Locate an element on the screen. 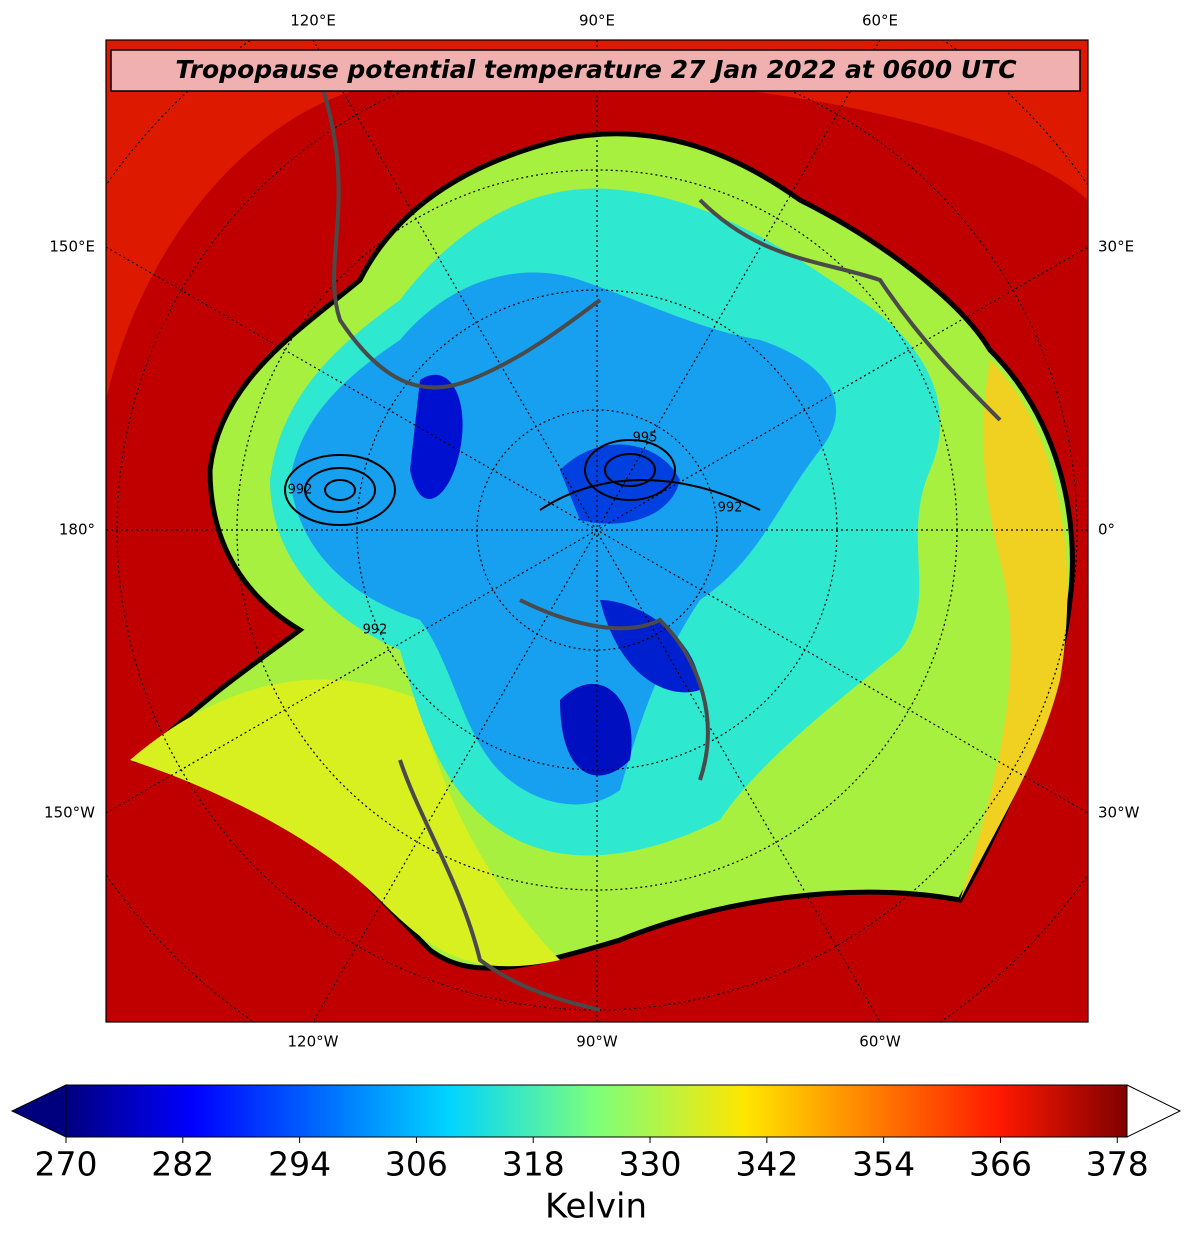 This screenshot has height=1242, width=1192. colorbar is located at coordinates (596, 1111).